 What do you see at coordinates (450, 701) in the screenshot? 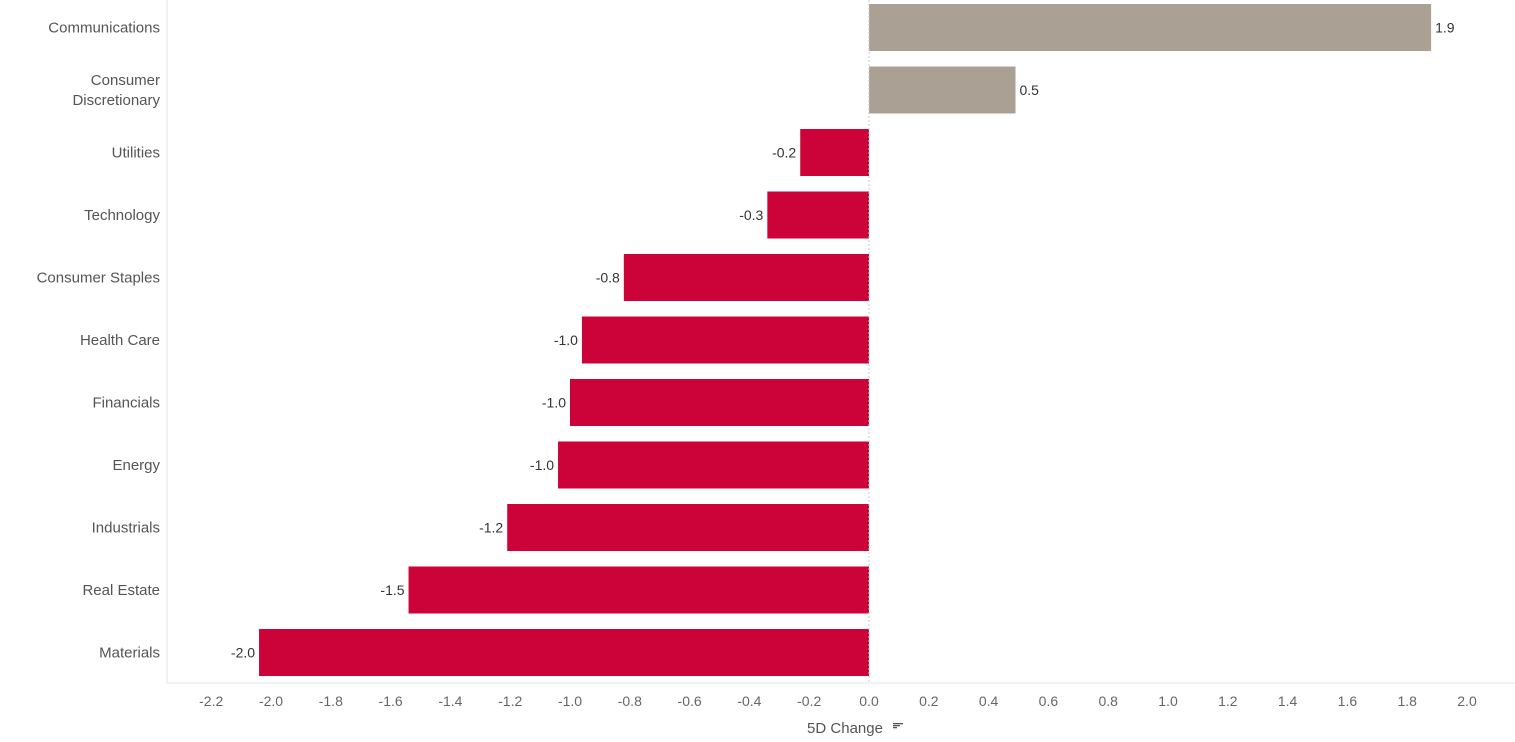
I see `tick-label: -1.4` at bounding box center [450, 701].